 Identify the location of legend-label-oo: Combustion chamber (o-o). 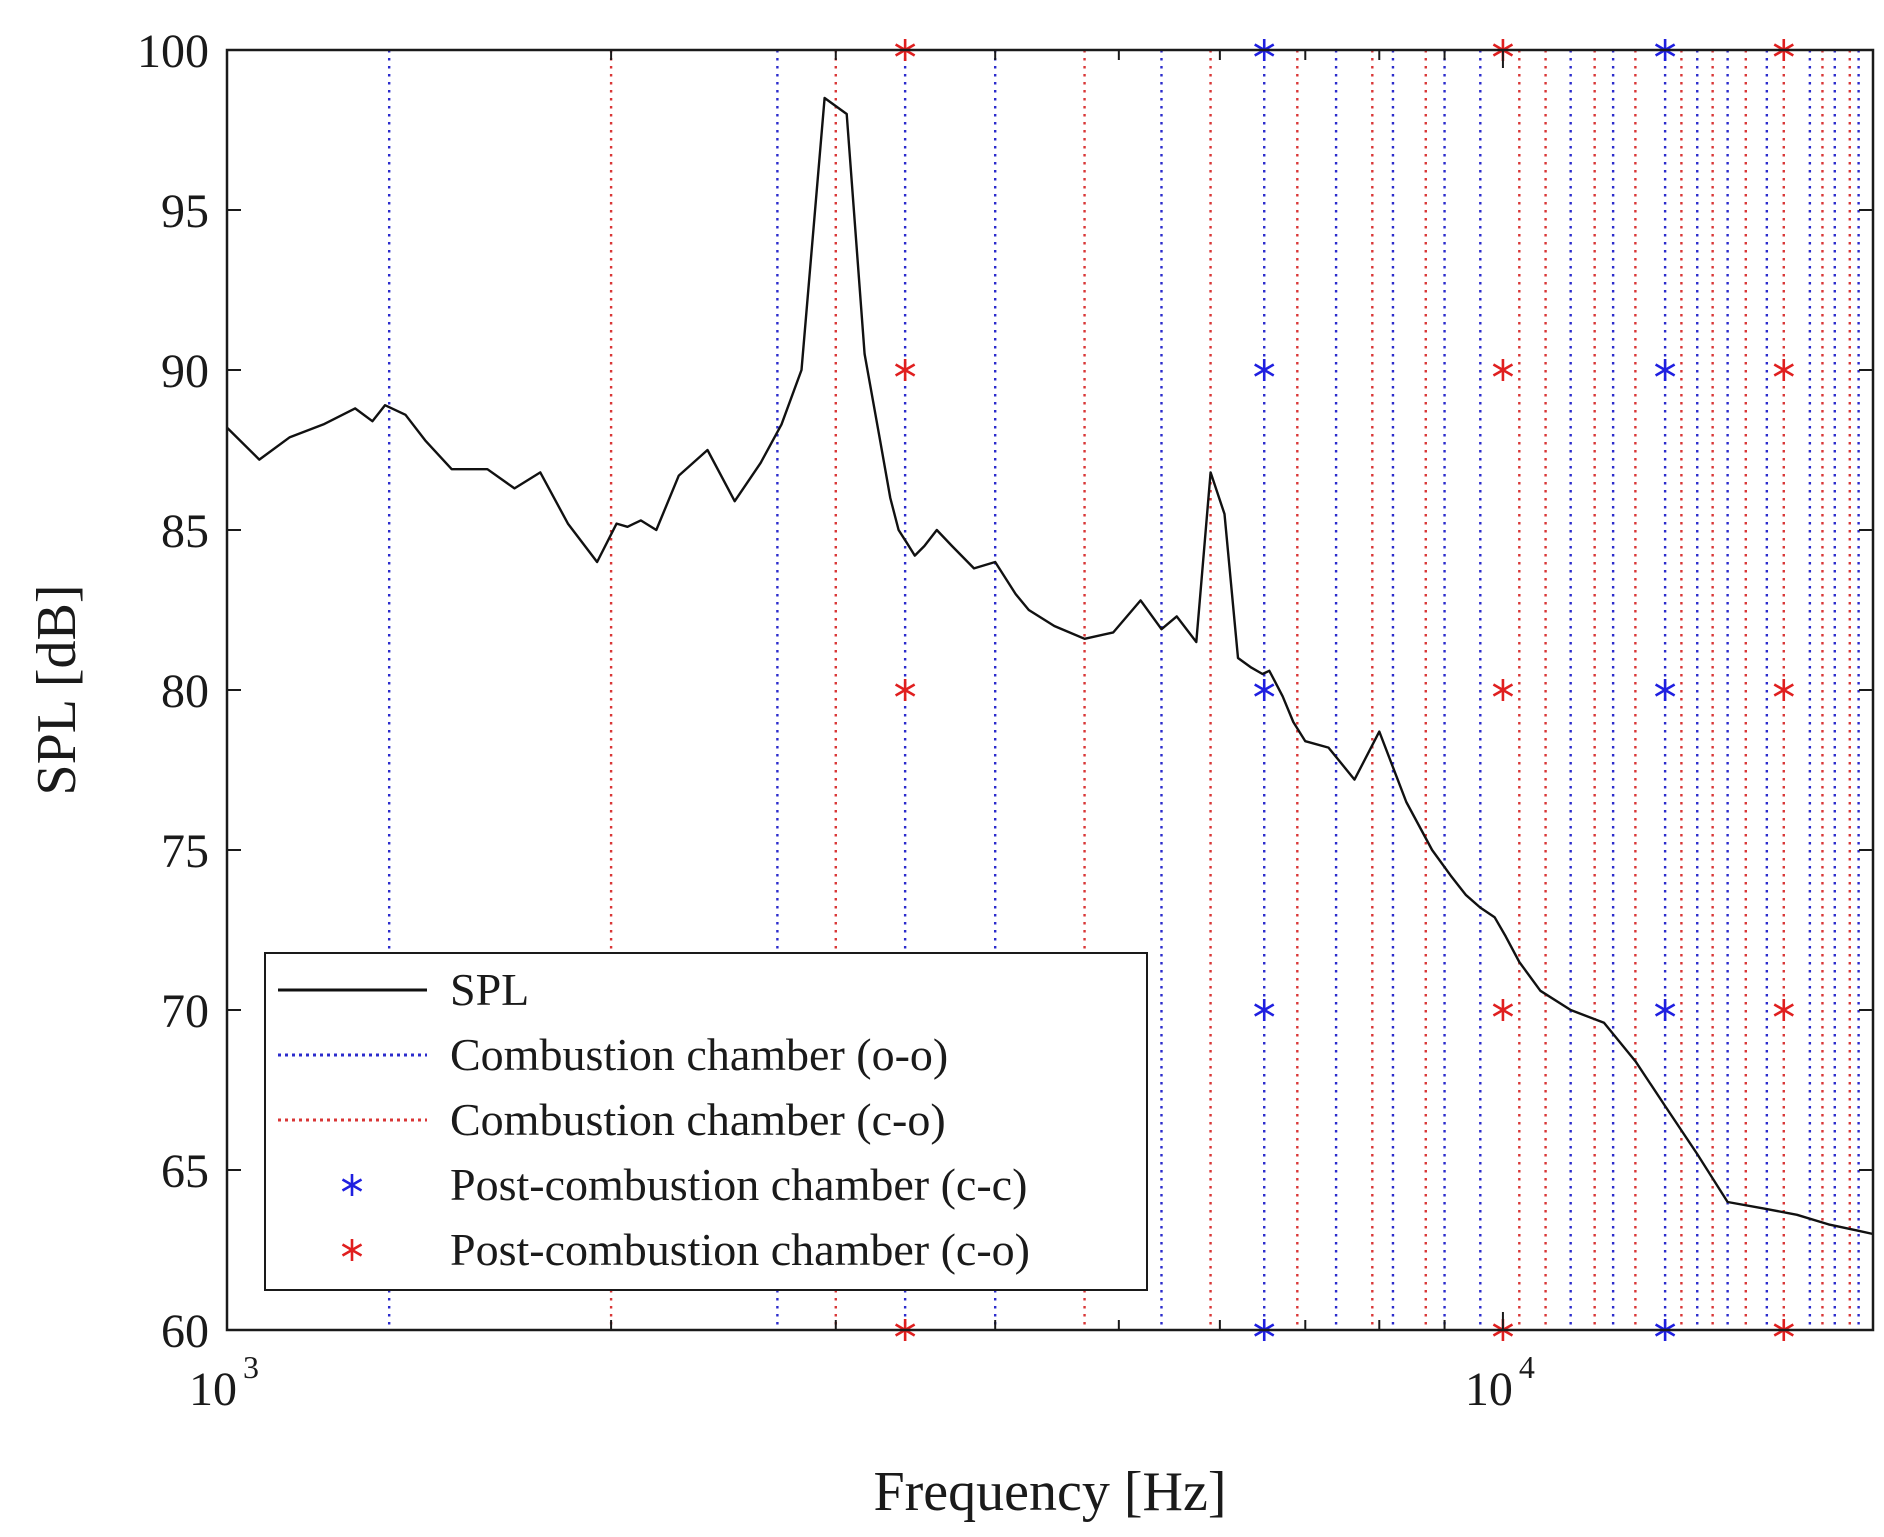
(699, 1054).